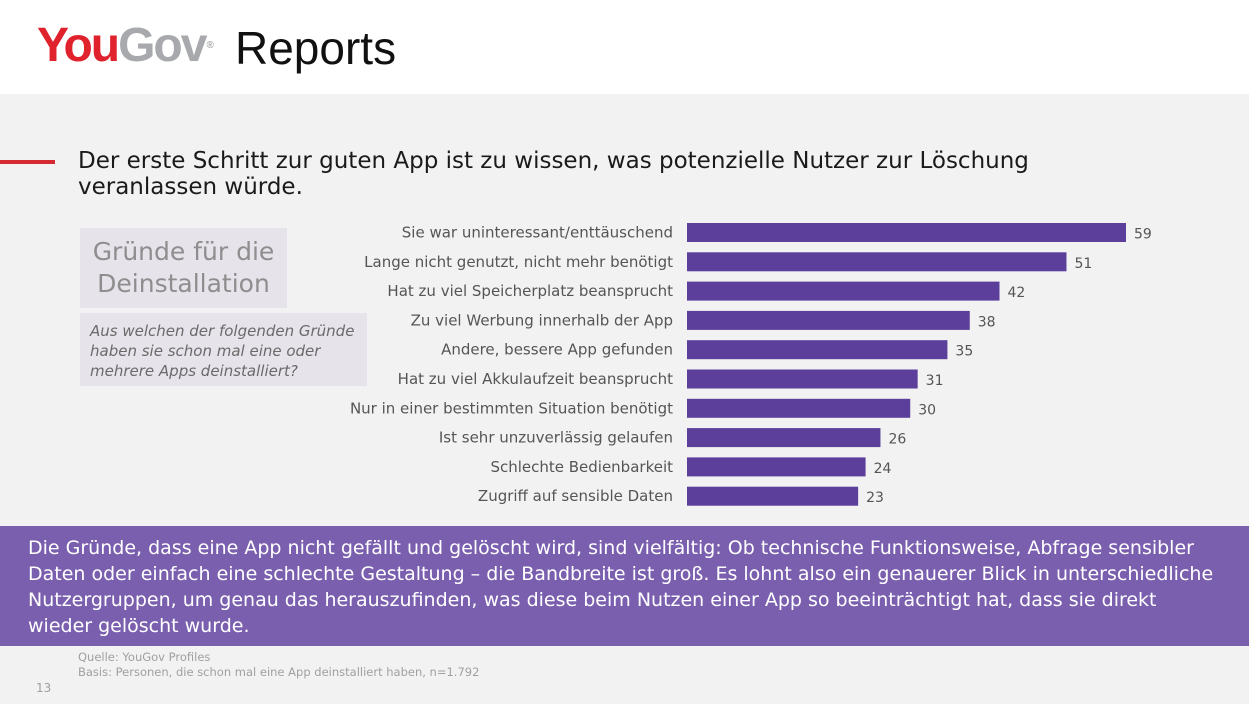 The image size is (1249, 704). I want to click on logo-gov: Gov, so click(162, 45).